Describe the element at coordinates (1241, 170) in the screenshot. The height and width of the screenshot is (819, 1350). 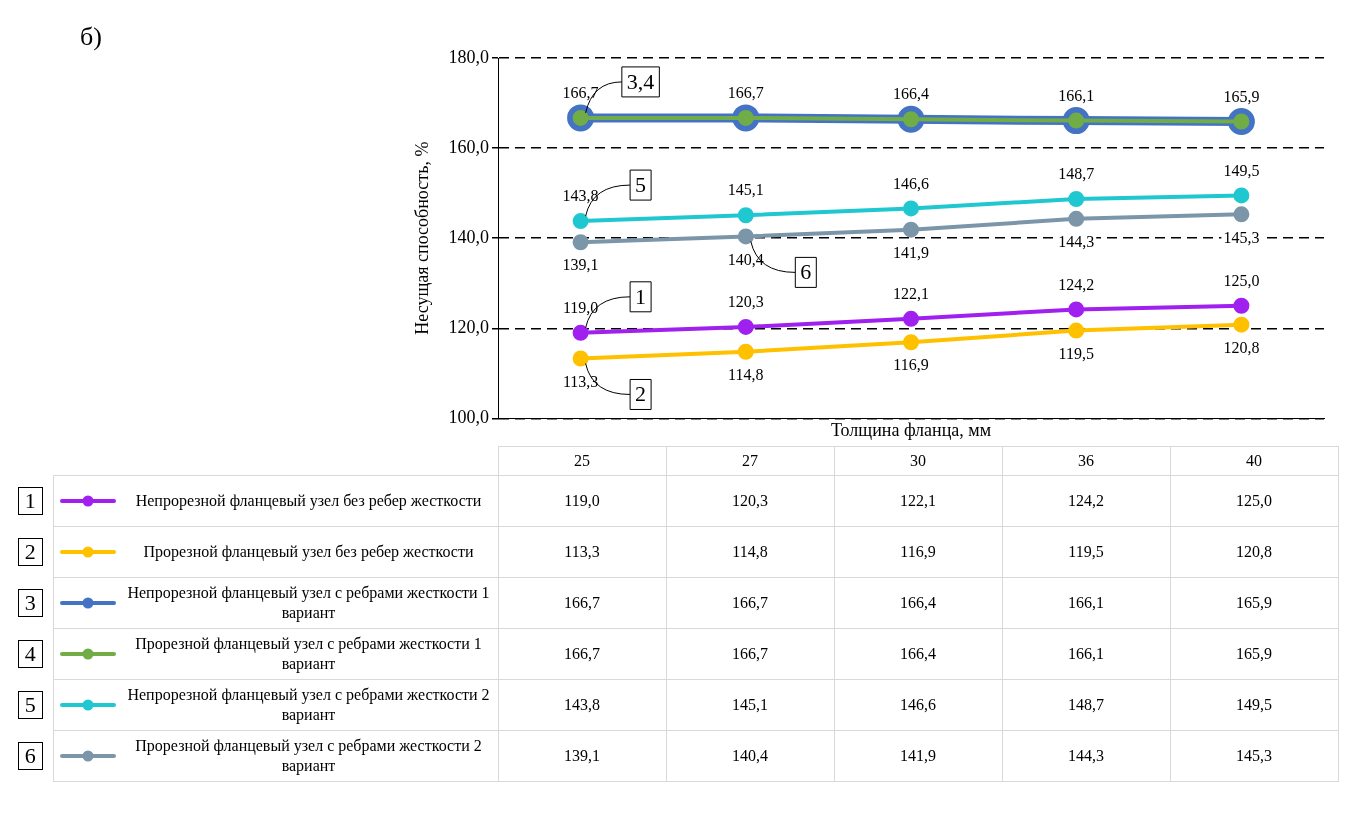
I see `text: 149,5` at that location.